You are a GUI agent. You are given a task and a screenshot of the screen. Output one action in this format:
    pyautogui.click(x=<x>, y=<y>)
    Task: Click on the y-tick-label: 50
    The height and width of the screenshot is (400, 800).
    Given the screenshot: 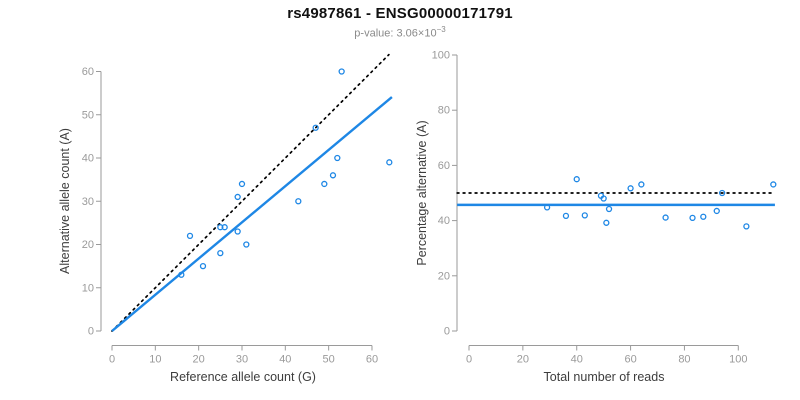 What is the action you would take?
    pyautogui.click(x=88, y=115)
    